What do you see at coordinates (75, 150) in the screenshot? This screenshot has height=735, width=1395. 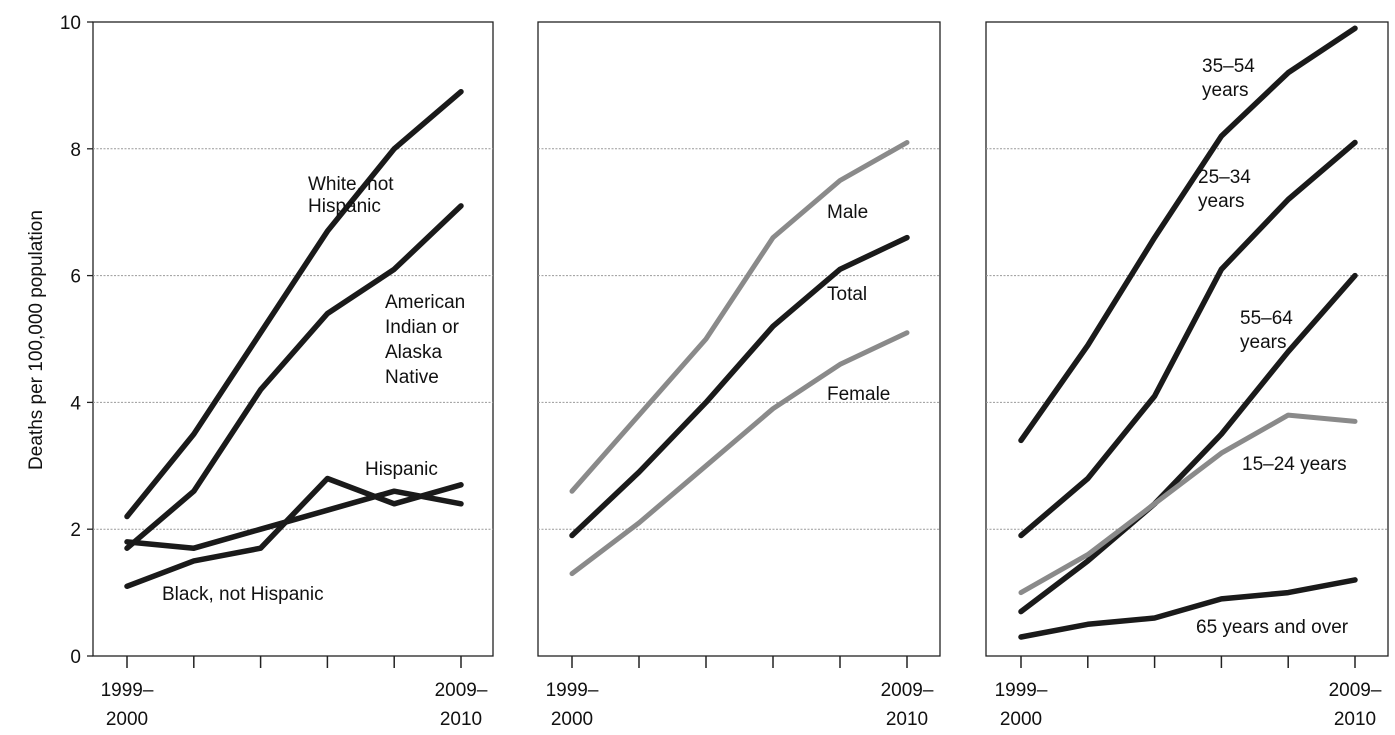 I see `y-tick-label: 8` at bounding box center [75, 150].